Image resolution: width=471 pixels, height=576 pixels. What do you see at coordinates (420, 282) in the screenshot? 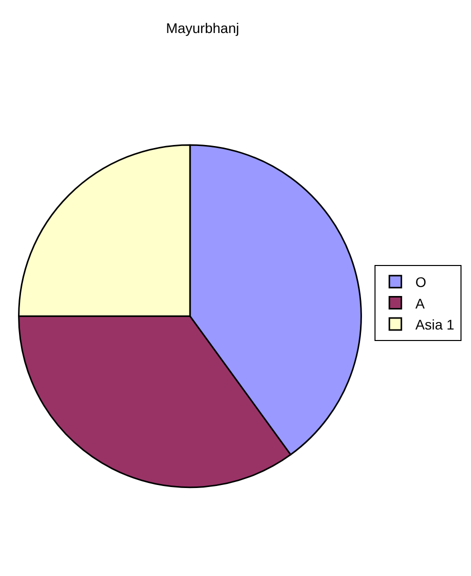
I see `legend-label: O` at bounding box center [420, 282].